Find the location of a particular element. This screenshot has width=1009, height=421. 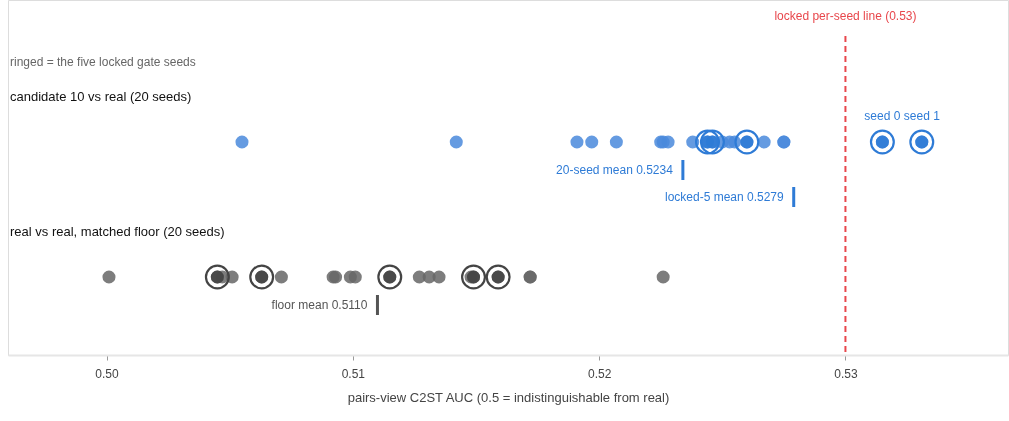

x-tick-label: 0.51 is located at coordinates (353, 373).